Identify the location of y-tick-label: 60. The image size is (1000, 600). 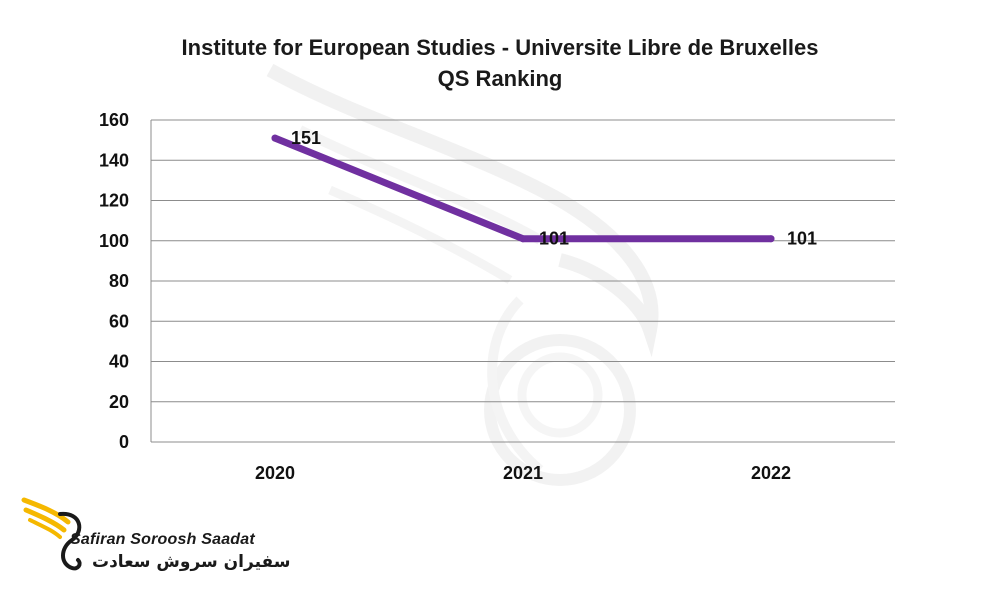
(119, 321).